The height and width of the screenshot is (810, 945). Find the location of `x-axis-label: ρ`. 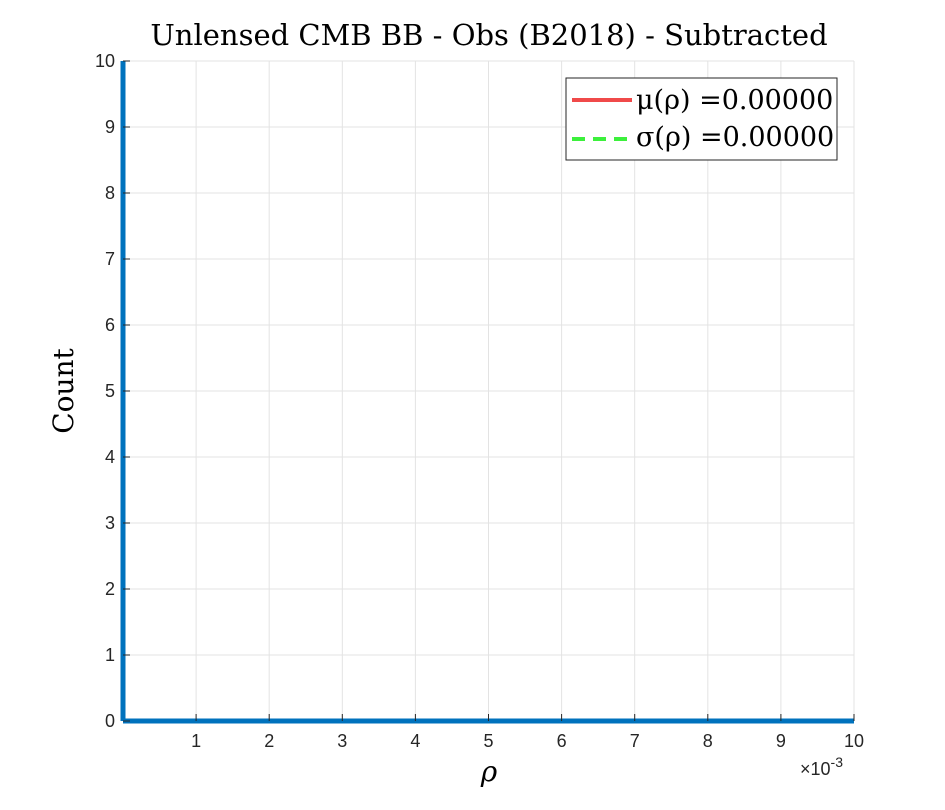

x-axis-label: ρ is located at coordinates (489, 771).